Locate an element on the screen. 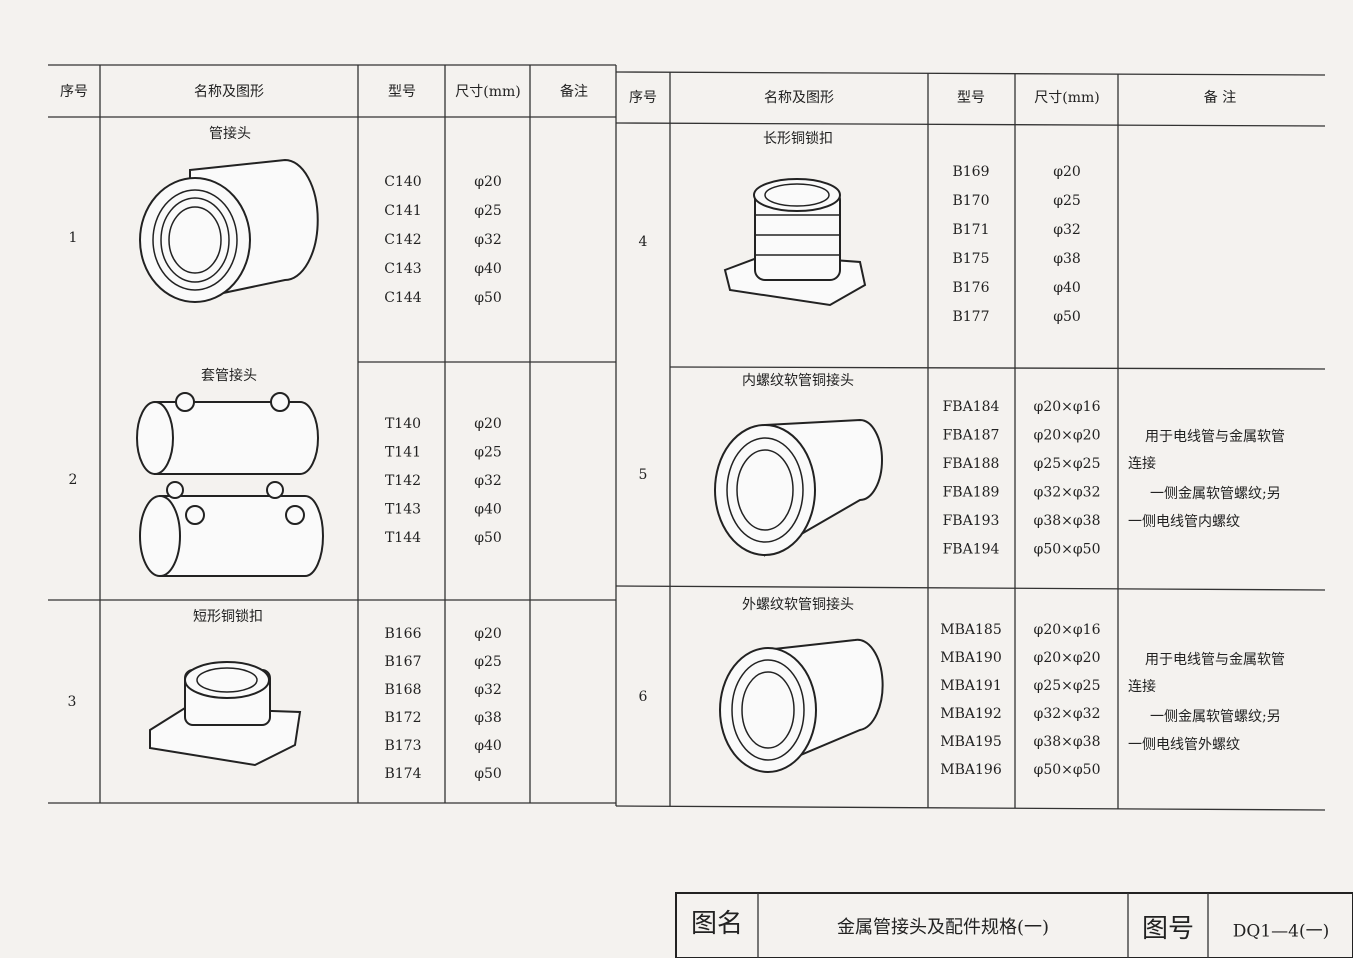  model: MBA192 is located at coordinates (970, 714).